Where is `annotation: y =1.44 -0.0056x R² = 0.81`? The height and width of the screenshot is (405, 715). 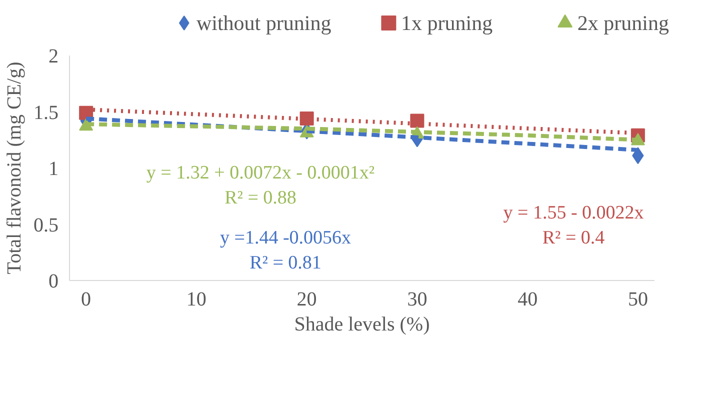
annotation: y =1.44 -0.0056x R² = 0.81 is located at coordinates (286, 250).